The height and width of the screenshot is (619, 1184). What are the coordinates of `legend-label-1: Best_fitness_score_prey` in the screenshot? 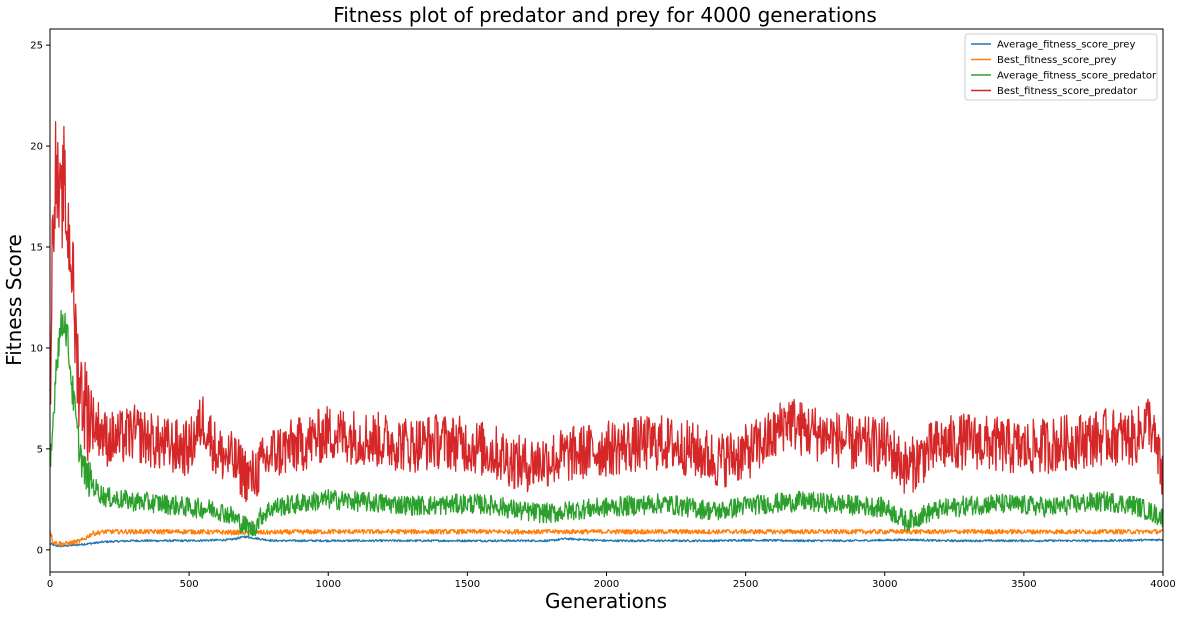 It's located at (1057, 60).